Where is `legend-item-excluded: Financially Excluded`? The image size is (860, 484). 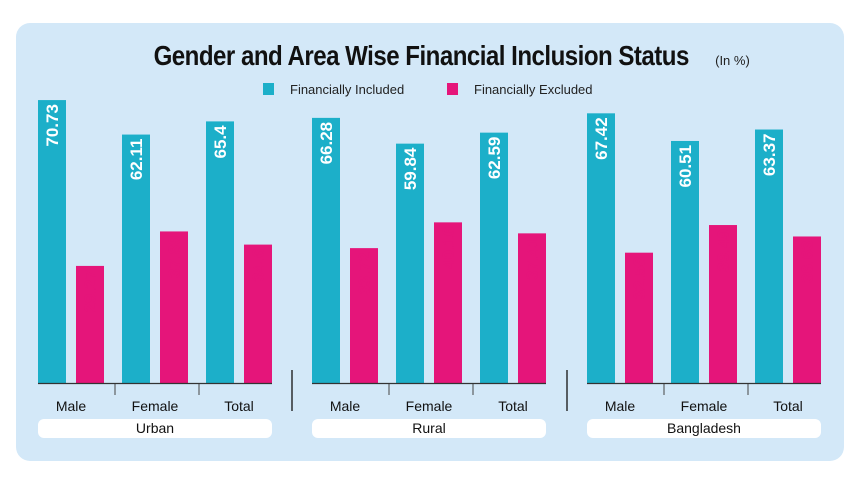
legend-item-excluded: Financially Excluded is located at coordinates (520, 89).